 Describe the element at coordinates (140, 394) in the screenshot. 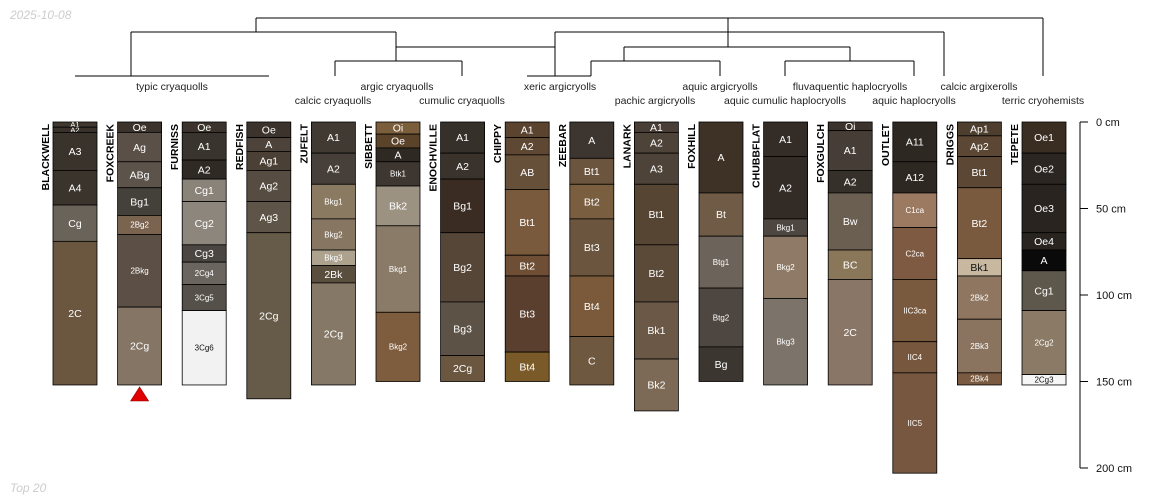

I see `marker-triangle` at that location.